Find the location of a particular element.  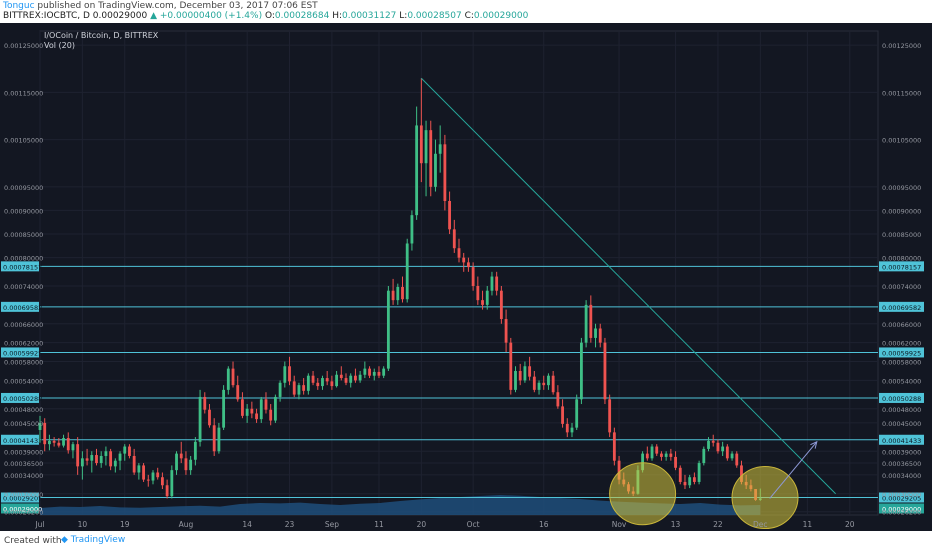

last-price-tag-right: 0.00029000 is located at coordinates (901, 509).